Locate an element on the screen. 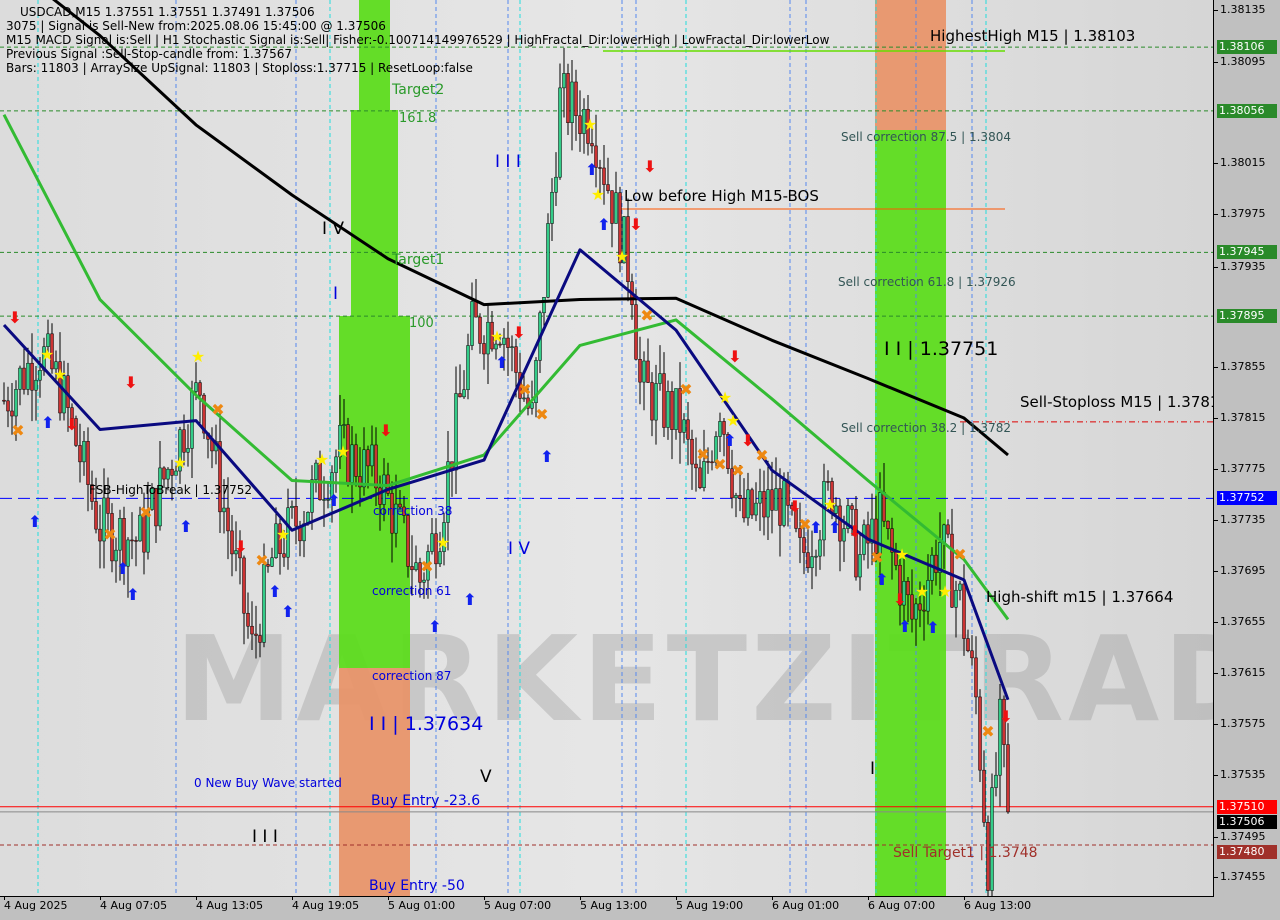 The image size is (1280, 920). price-tick-label: 1.37615 is located at coordinates (1240, 672).